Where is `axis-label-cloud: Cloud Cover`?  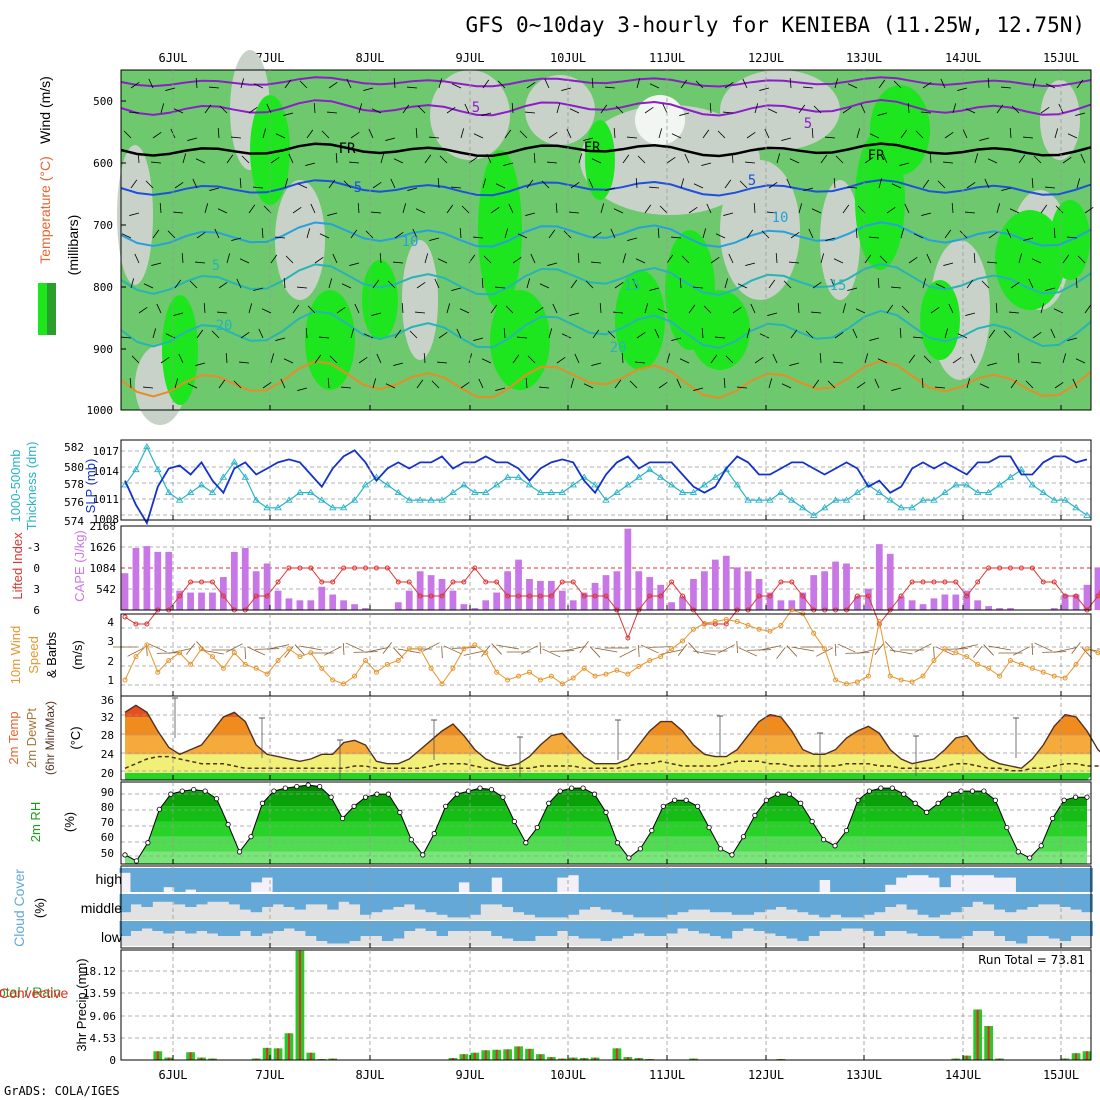 axis-label-cloud: Cloud Cover is located at coordinates (19, 908).